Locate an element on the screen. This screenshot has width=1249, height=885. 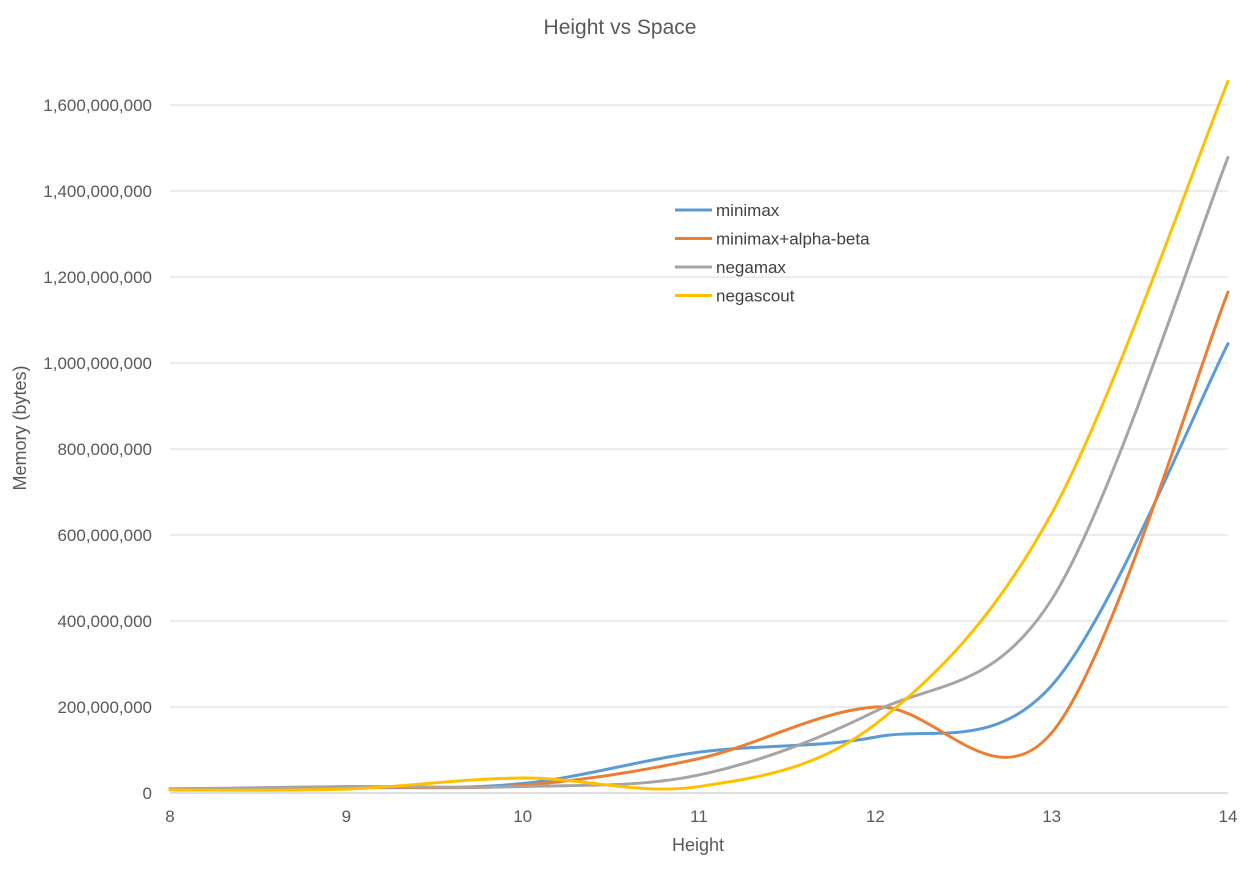
legend-label: negascout is located at coordinates (755, 296).